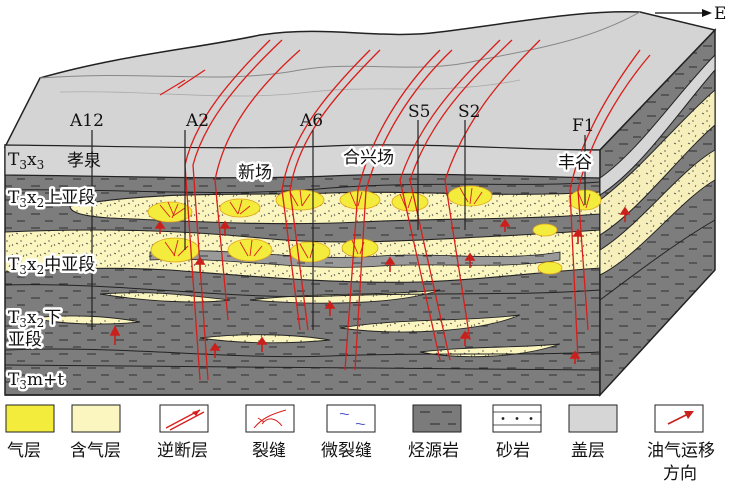 This screenshot has height=489, width=731. Describe the element at coordinates (517, 432) in the screenshot. I see `legend-item-sandstone: 砂岩` at that location.